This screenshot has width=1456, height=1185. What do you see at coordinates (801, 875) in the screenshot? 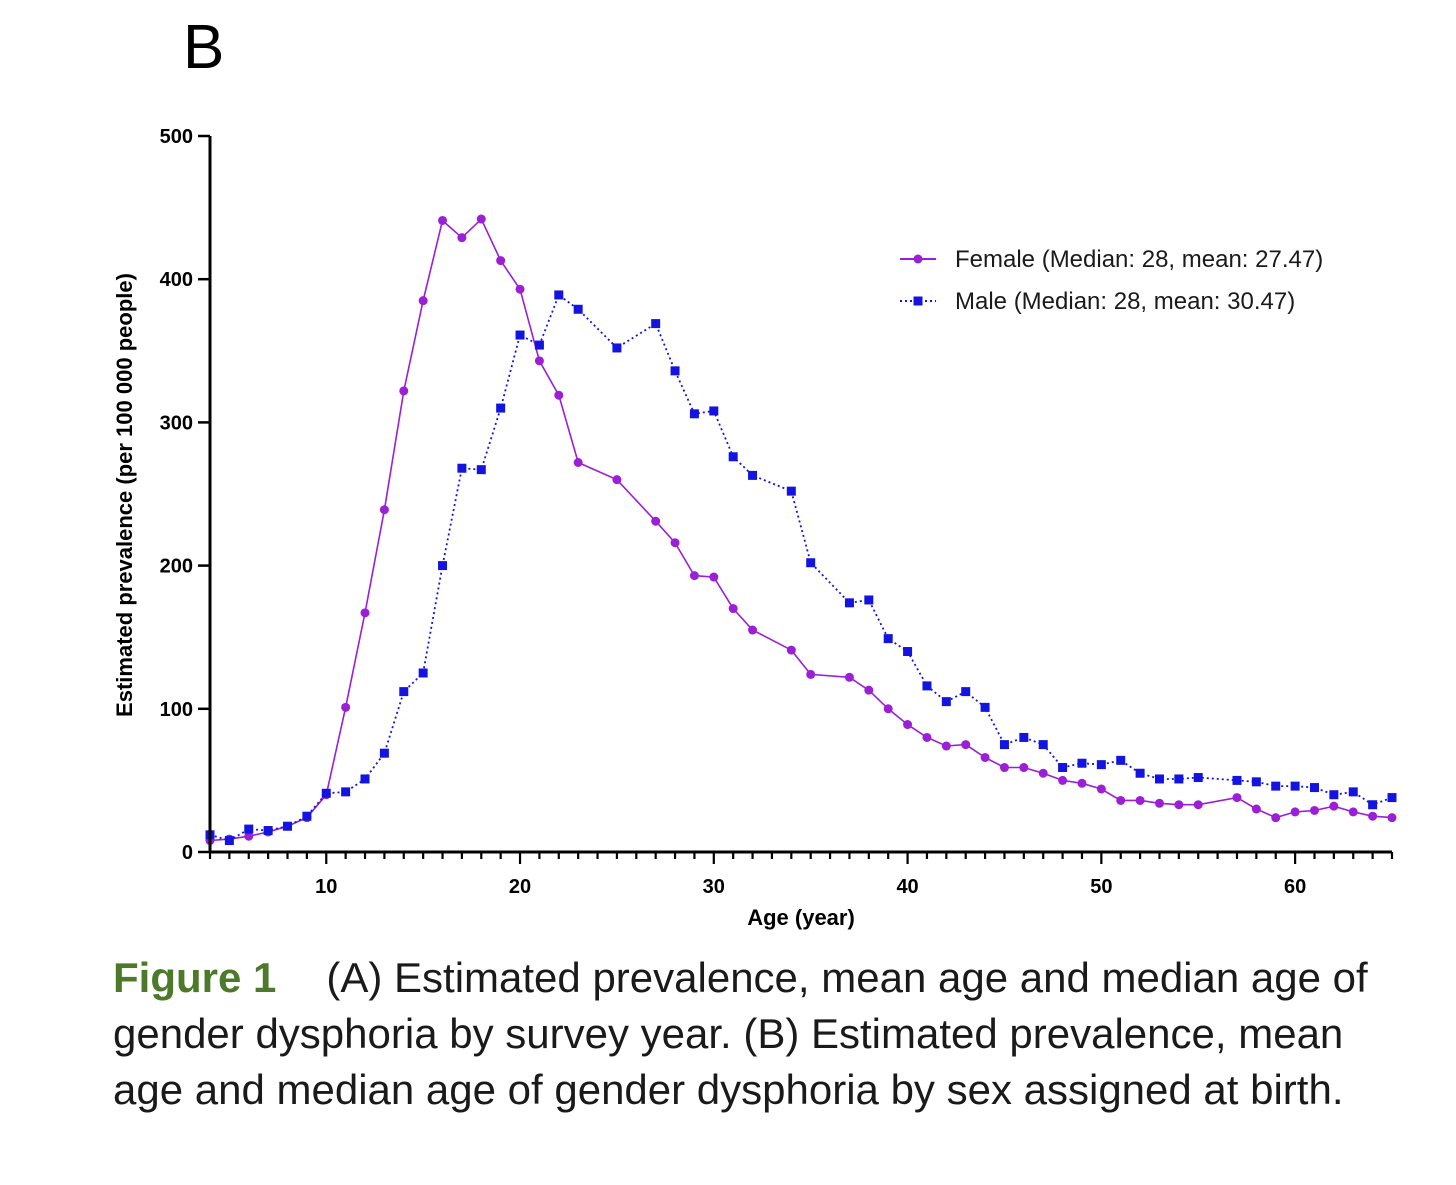
I see `x-axis-ticks: 10 20 30 40 50 60` at bounding box center [801, 875].